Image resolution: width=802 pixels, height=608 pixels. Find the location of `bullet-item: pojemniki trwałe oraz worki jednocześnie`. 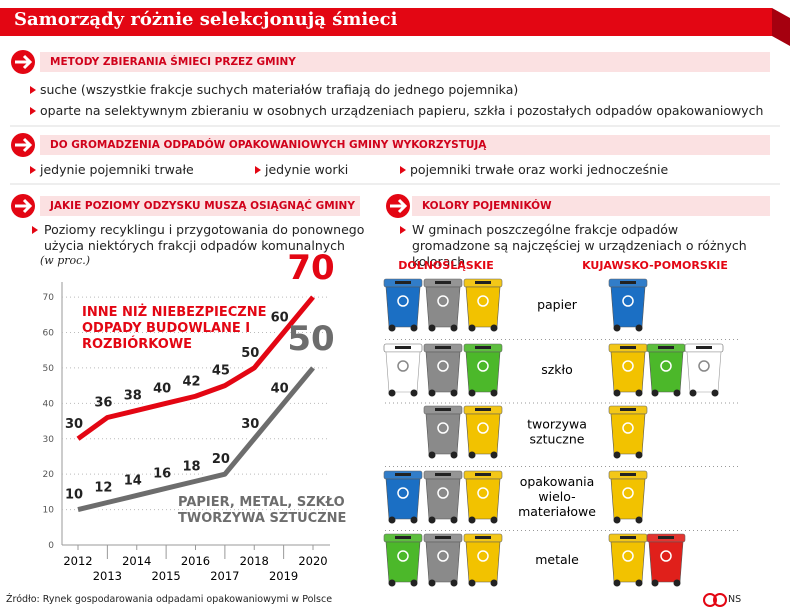

bullet-item: pojemniki trwałe oraz worki jednocześnie is located at coordinates (534, 169).